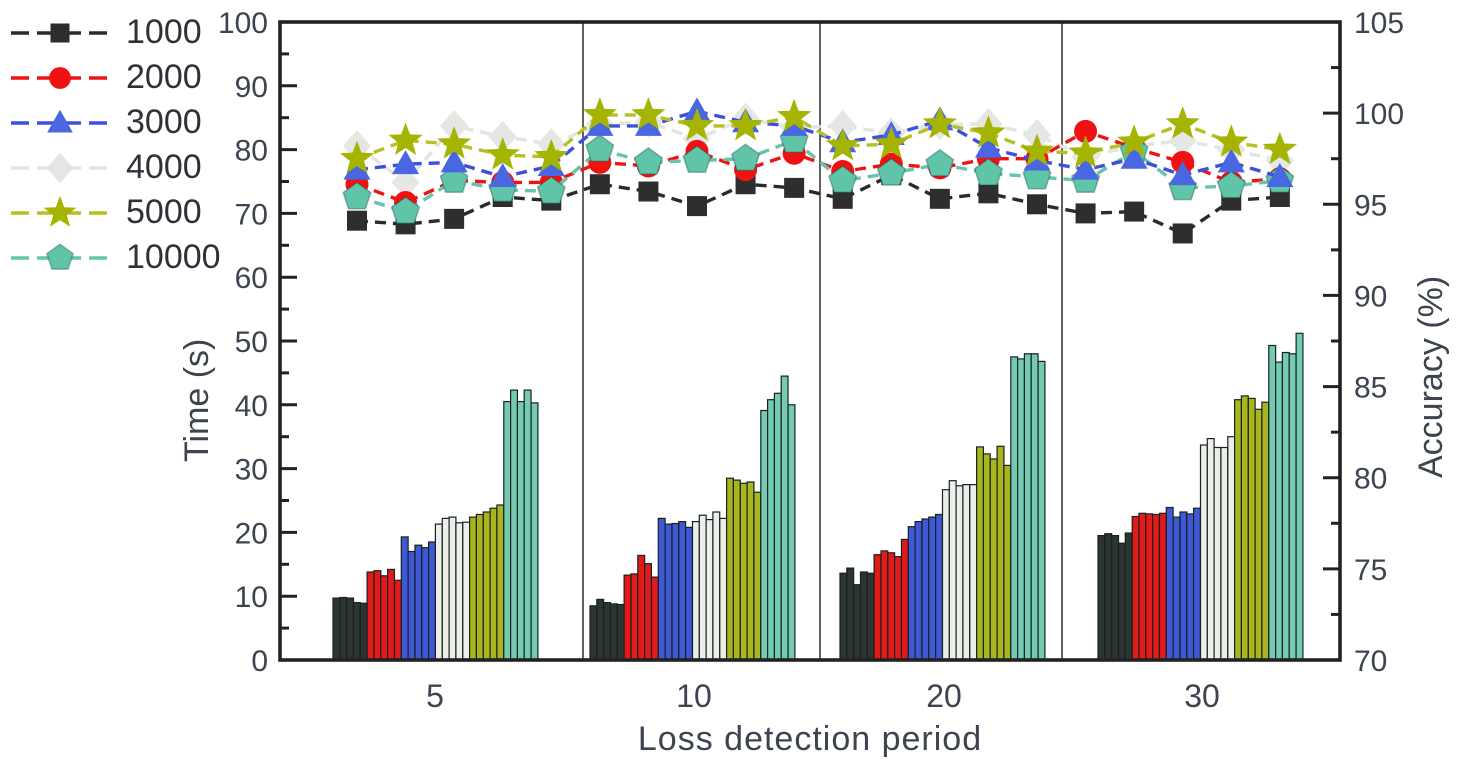 This screenshot has width=1470, height=768. What do you see at coordinates (164, 32) in the screenshot?
I see `legend-label: 1000` at bounding box center [164, 32].